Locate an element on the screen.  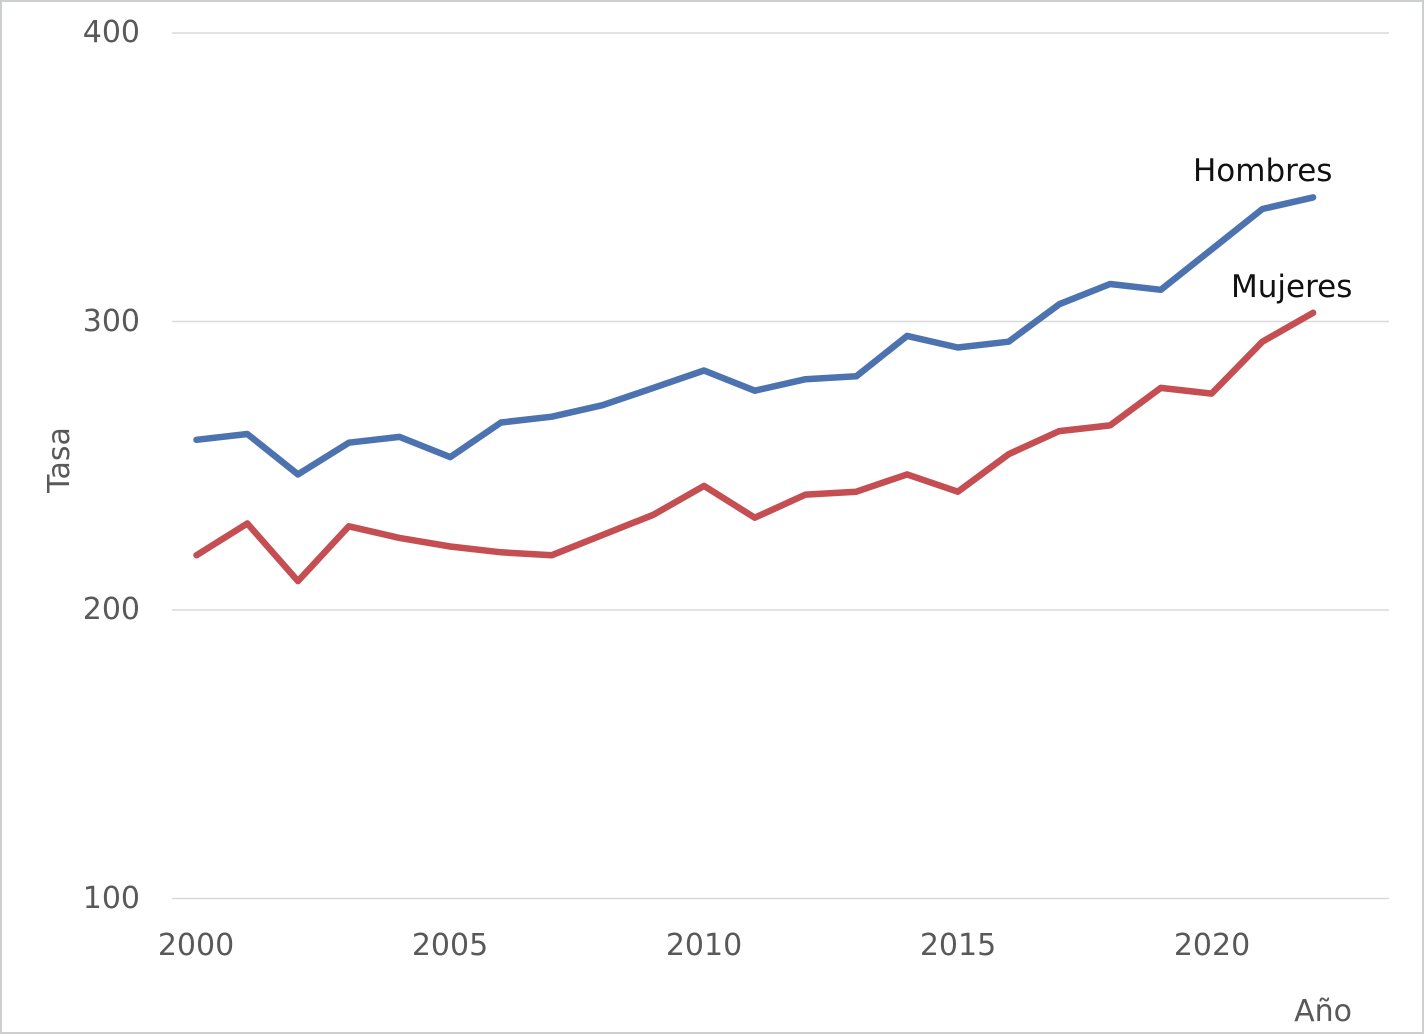
y-tick-label-400: 400 is located at coordinates (111, 32).